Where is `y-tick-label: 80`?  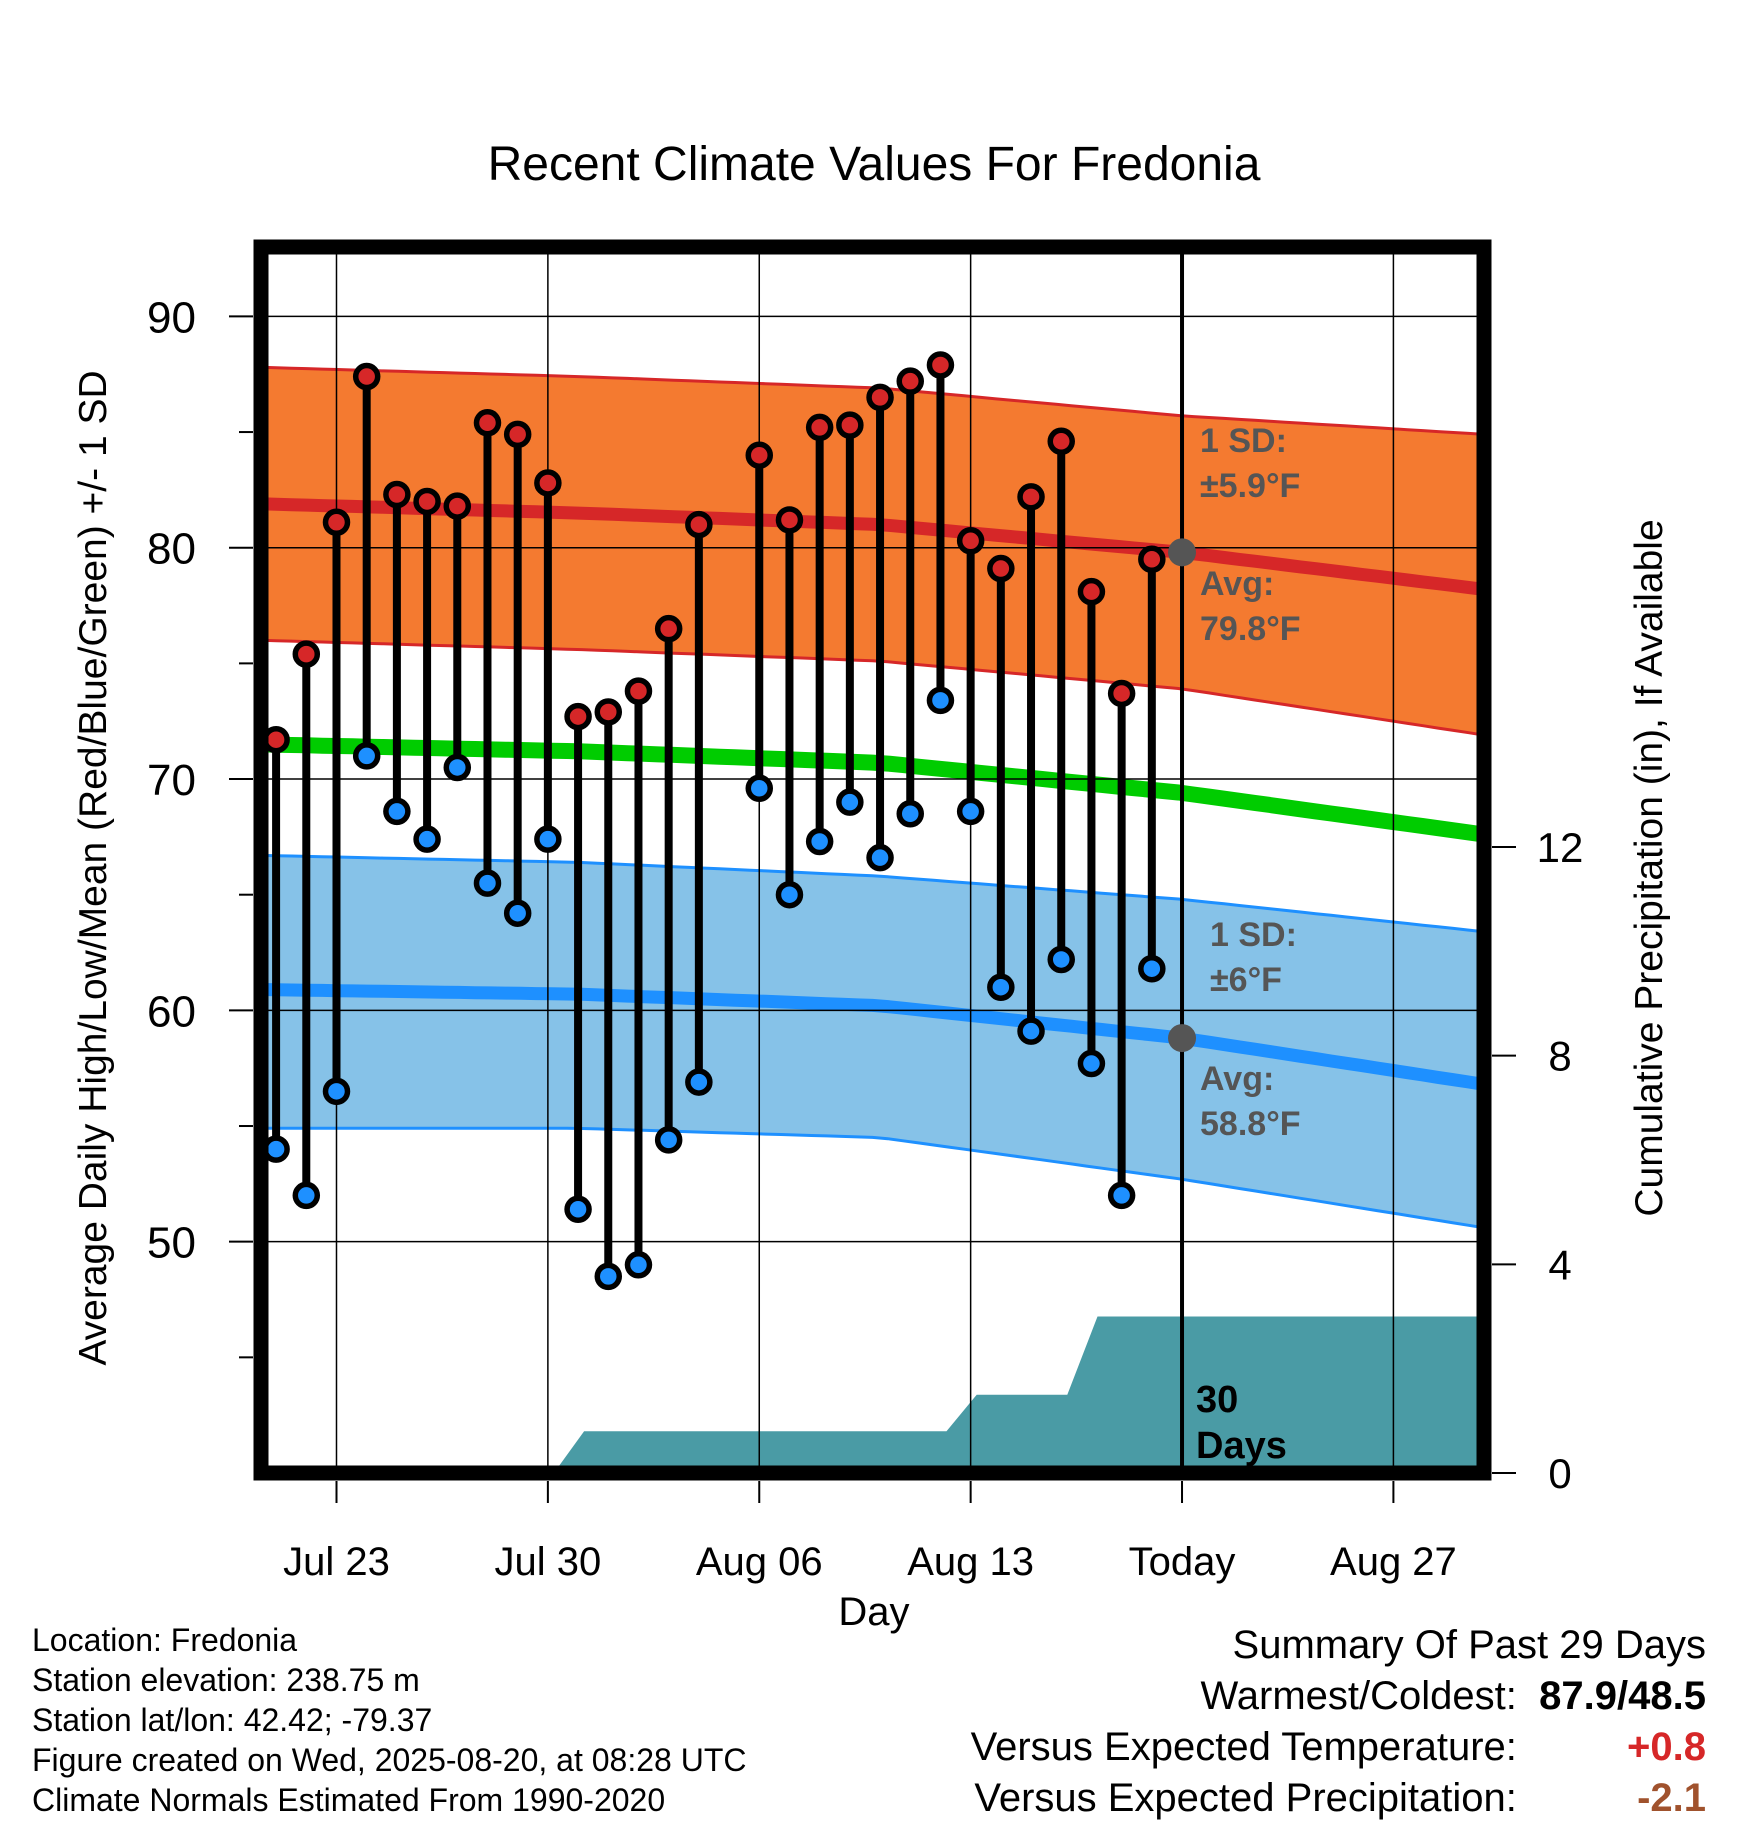
y-tick-label: 80 is located at coordinates (171, 549).